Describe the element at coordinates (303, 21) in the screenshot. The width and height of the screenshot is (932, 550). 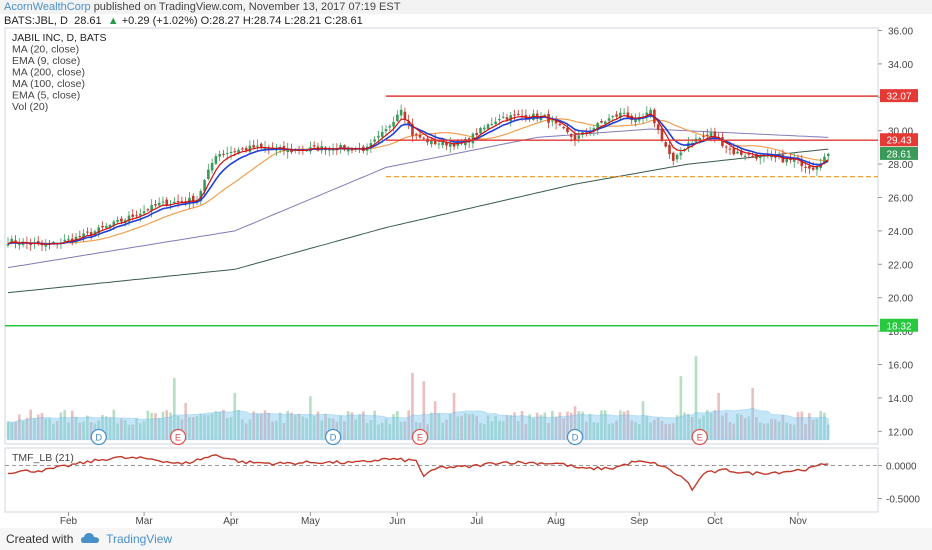
I see `low-value: L:28.21` at that location.